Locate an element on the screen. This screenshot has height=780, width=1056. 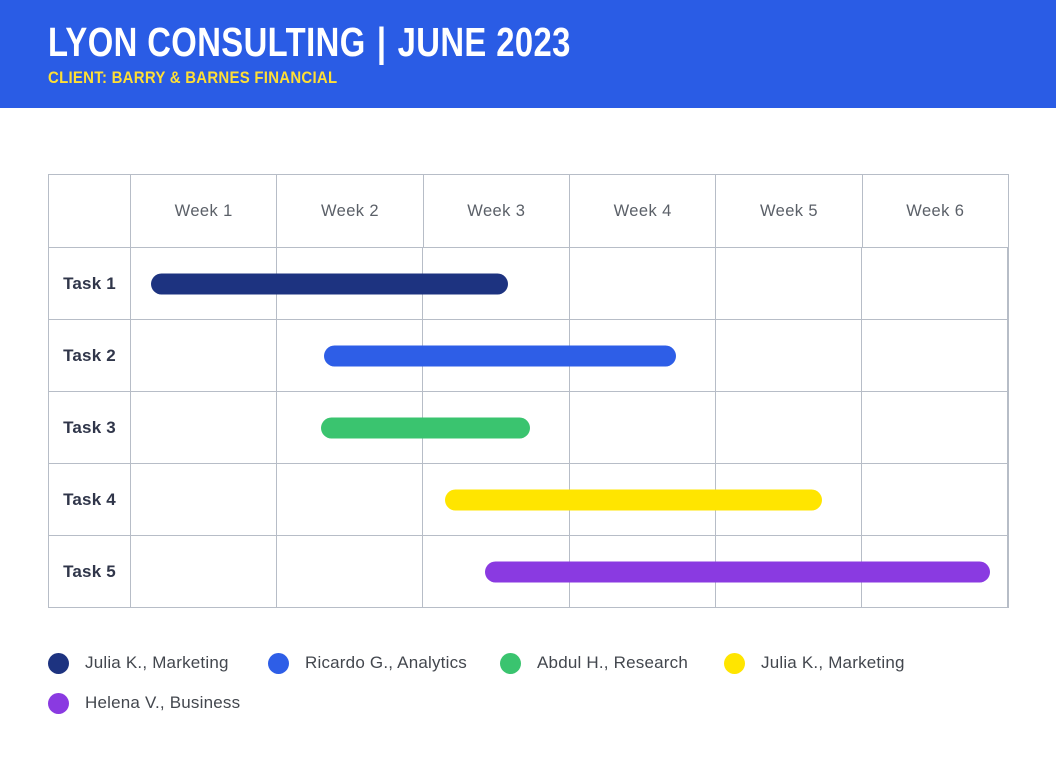
legend-item: Ricardo G., Analytics is located at coordinates (384, 663).